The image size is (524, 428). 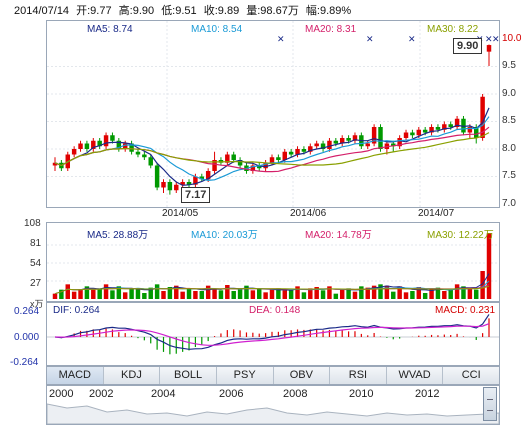 I want to click on history-timeline: 2000 2002 2004 2006 2008 2010 2012, so click(x=273, y=405).